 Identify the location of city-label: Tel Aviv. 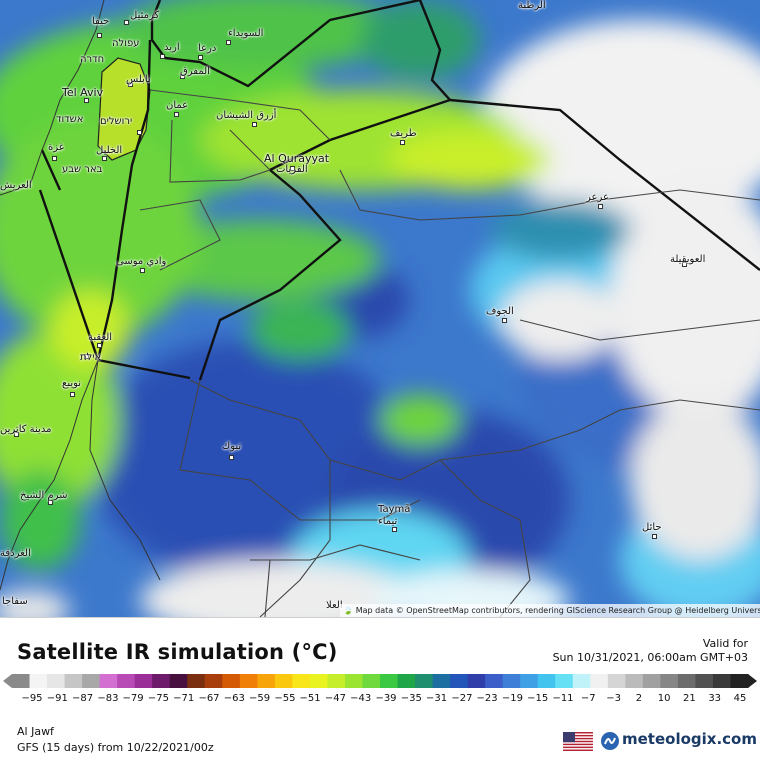
(83, 92).